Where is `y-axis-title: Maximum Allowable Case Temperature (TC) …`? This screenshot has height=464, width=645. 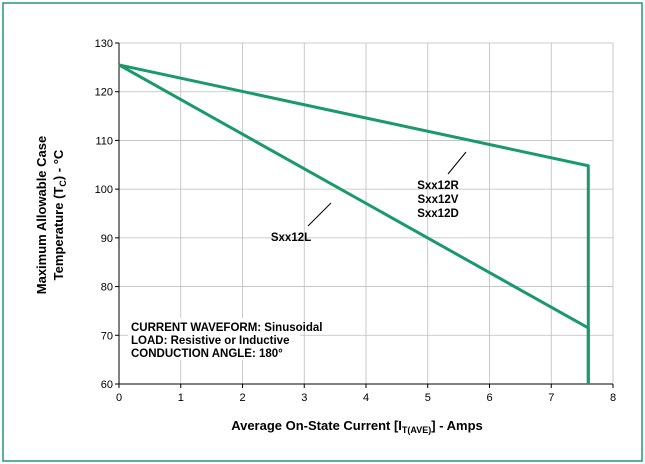
y-axis-title: Maximum Allowable Case Temperature (TC) … is located at coordinates (51, 215).